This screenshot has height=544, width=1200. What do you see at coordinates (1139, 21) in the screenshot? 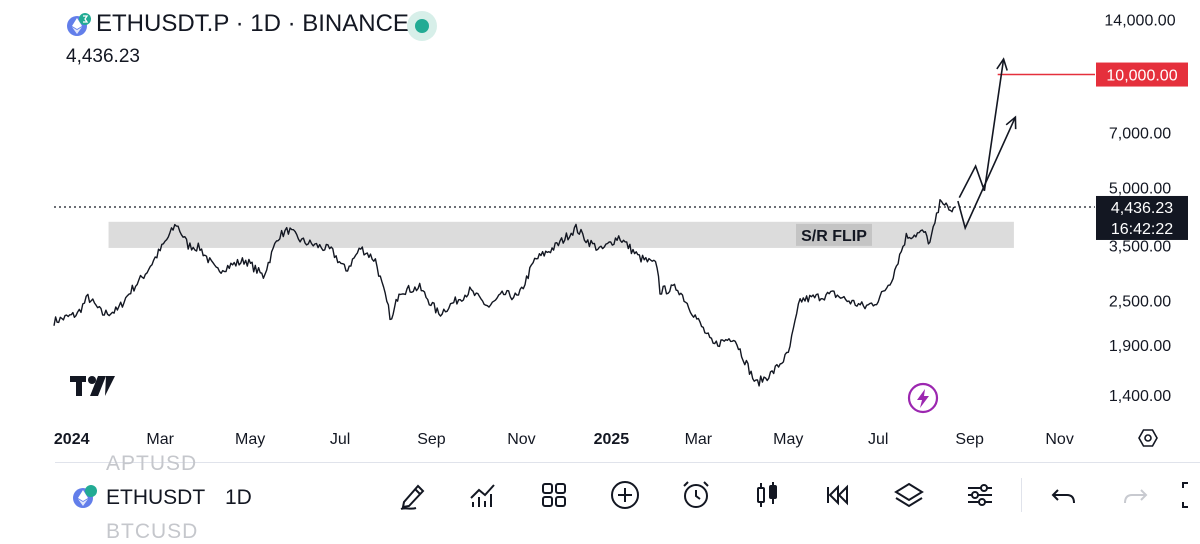
I see `y-tick-label: 14,000.00` at bounding box center [1139, 21].